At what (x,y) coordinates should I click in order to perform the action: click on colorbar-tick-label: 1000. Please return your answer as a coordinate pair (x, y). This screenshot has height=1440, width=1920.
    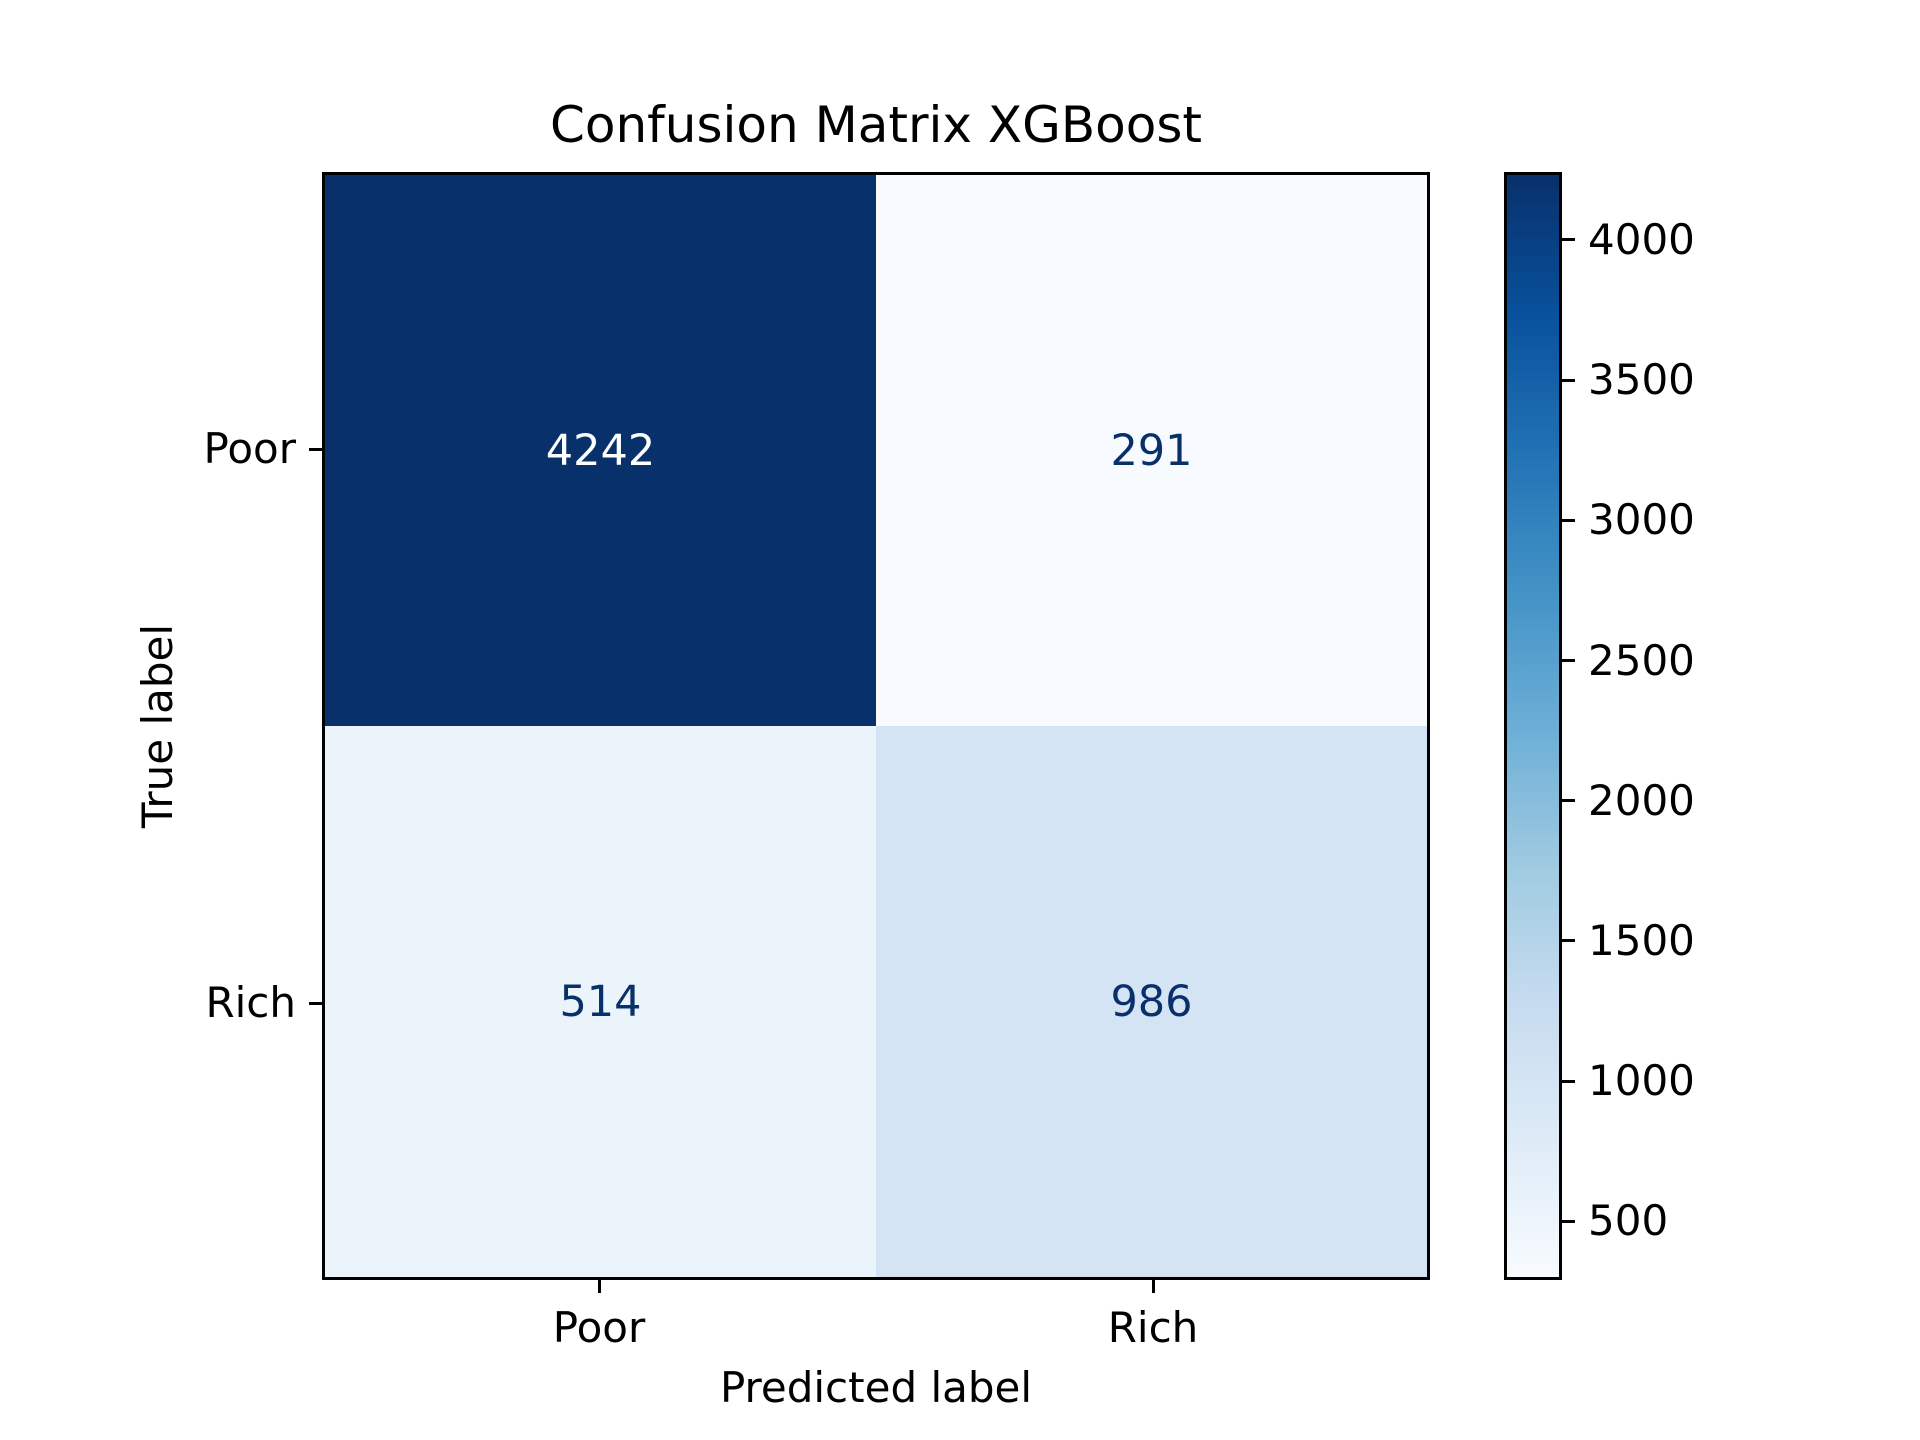
    Looking at the image, I should click on (1641, 1081).